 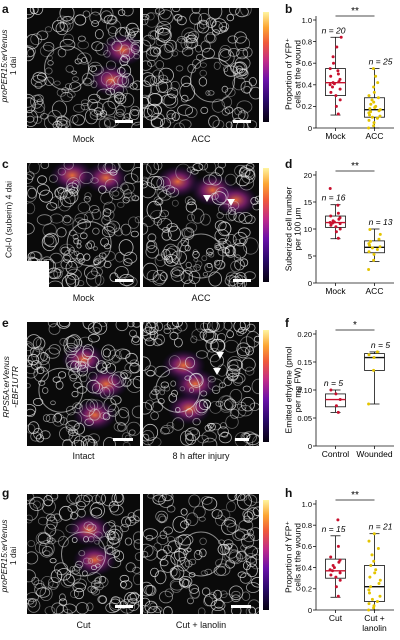 I want to click on micrograph-g-left, so click(x=83, y=554).